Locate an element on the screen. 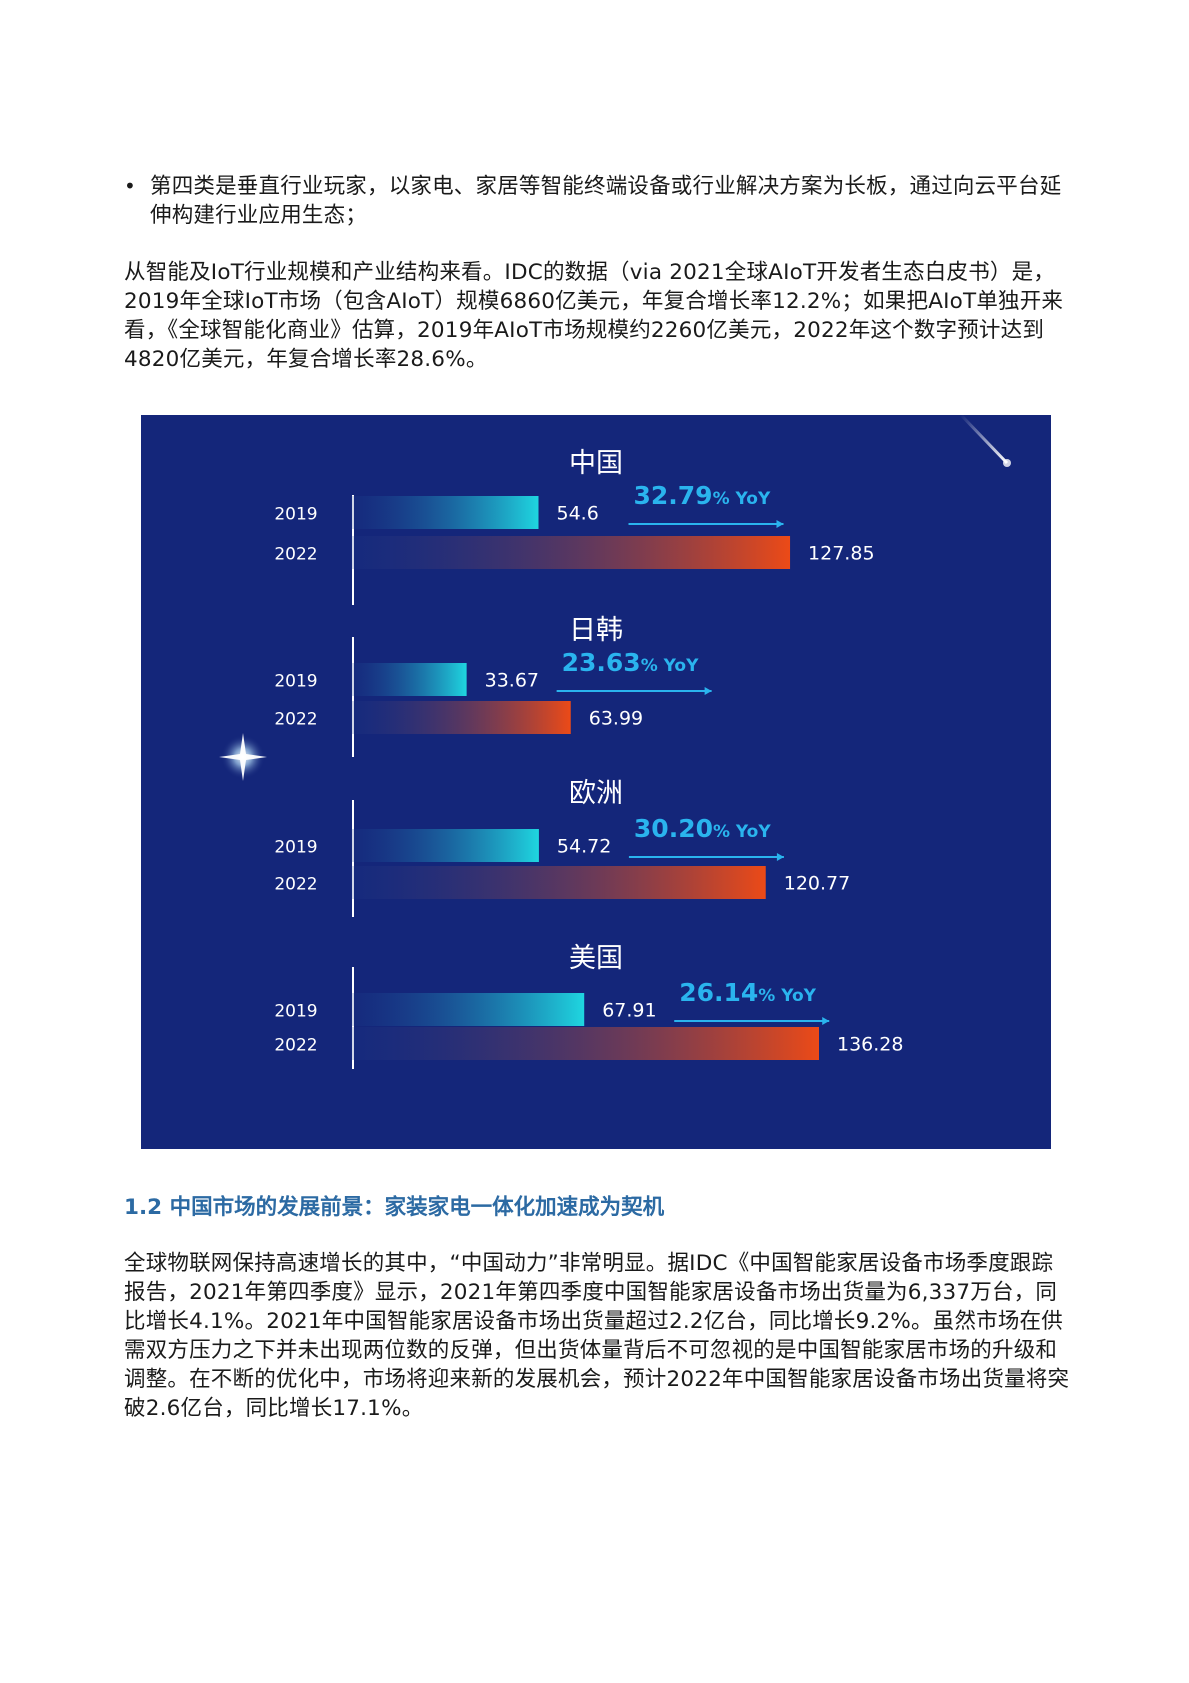  yoy-label: 32.79% YoY is located at coordinates (702, 495).